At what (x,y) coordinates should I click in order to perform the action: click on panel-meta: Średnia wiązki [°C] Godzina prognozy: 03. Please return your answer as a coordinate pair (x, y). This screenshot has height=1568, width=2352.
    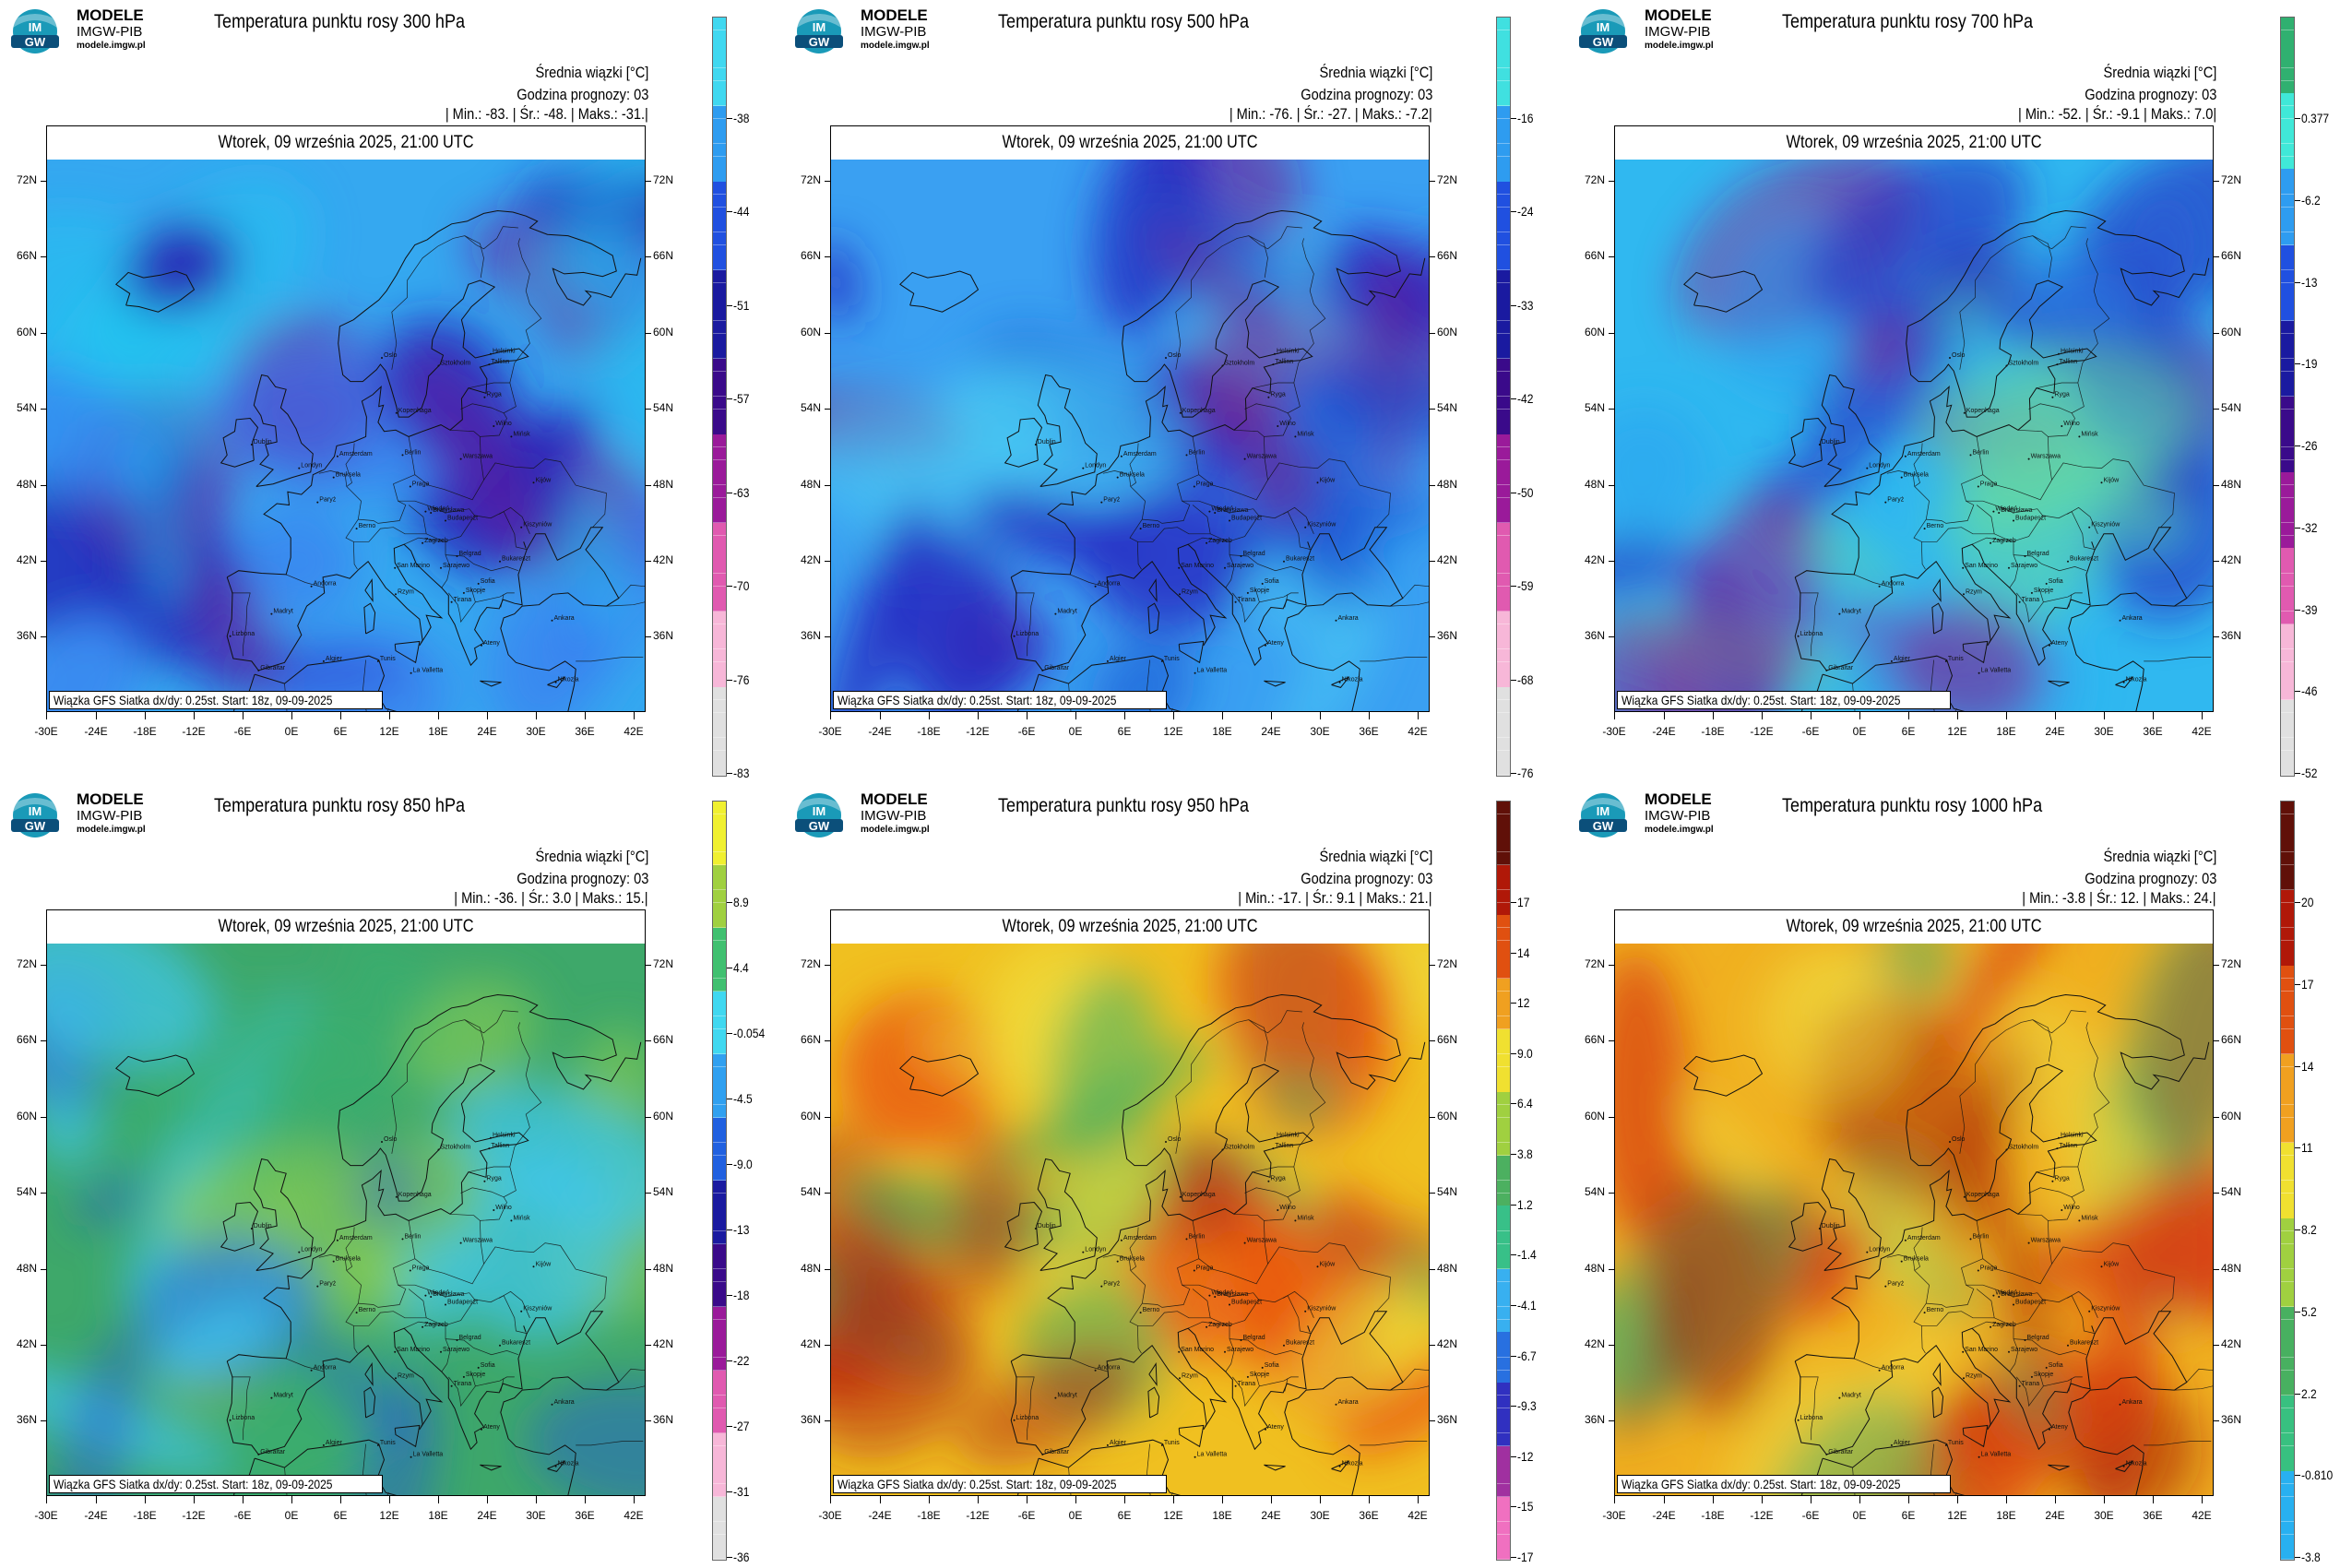
    Looking at the image, I should click on (582, 84).